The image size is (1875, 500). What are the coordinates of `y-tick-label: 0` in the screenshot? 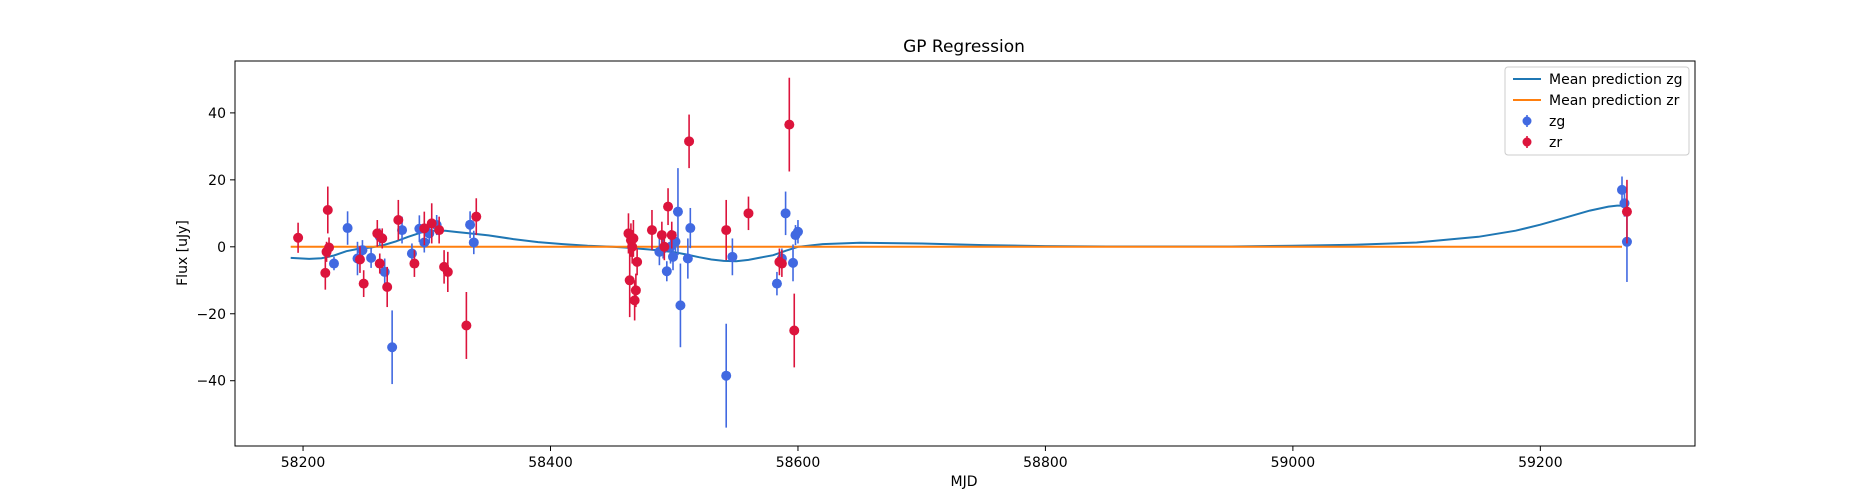 It's located at (221, 248).